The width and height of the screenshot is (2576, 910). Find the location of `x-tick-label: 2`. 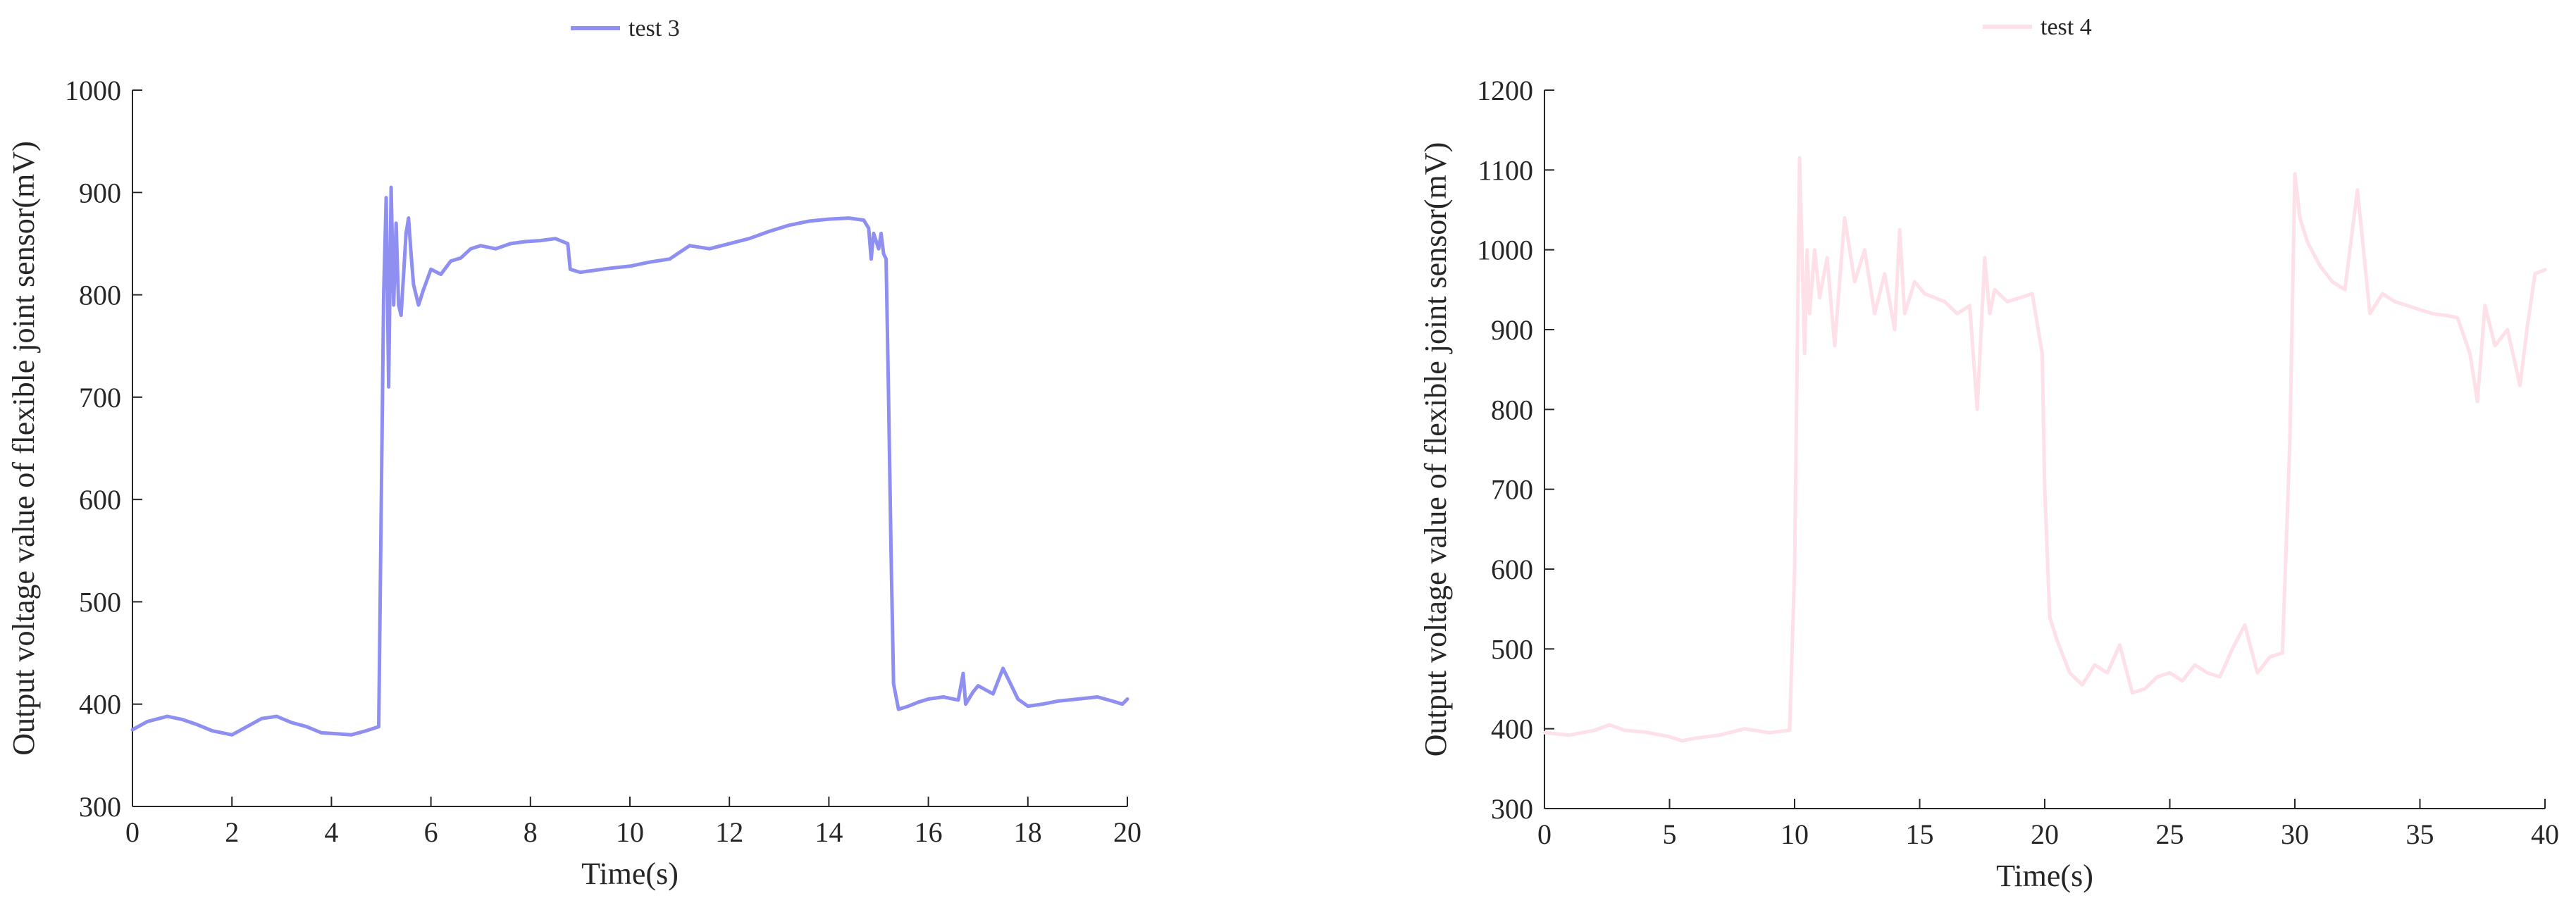

x-tick-label: 2 is located at coordinates (232, 832).